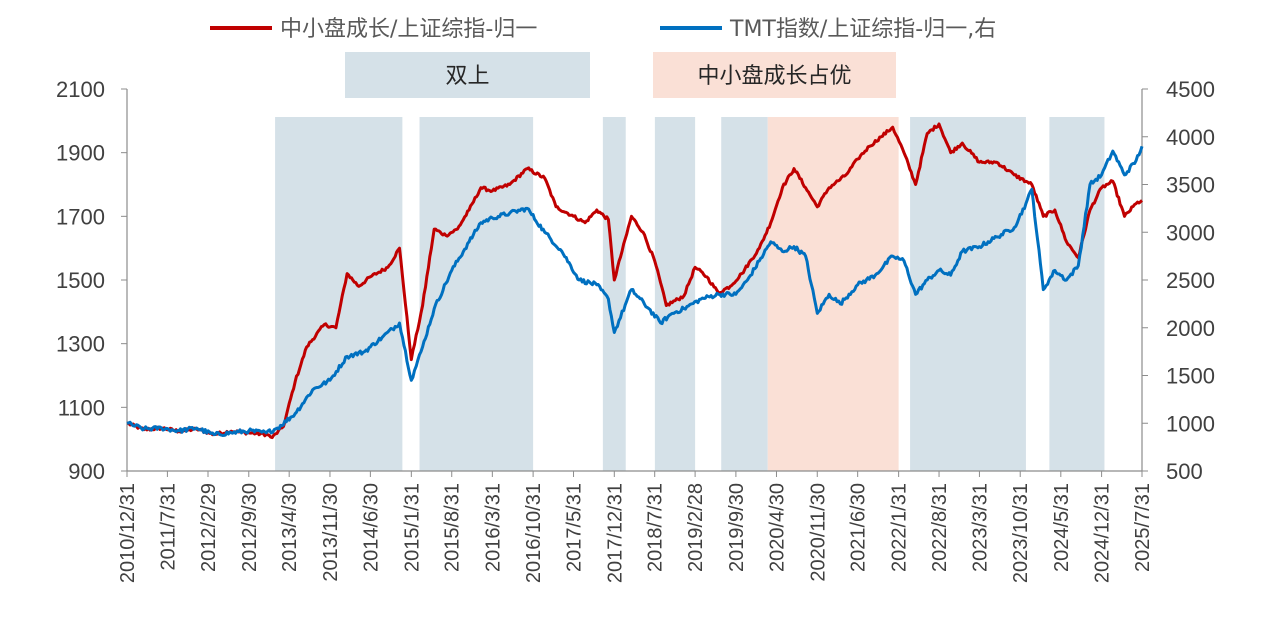  I want to click on x-tick-label: 2013/11/30, so click(331, 532).